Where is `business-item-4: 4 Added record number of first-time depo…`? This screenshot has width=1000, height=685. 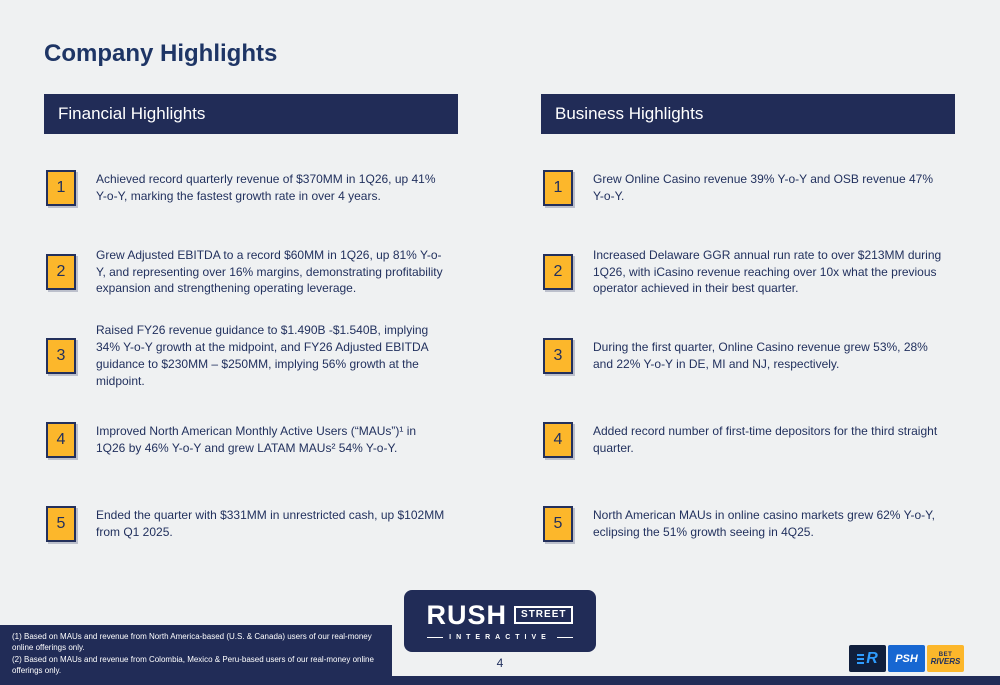
business-item-4: 4 Added record number of first-time depo… is located at coordinates (748, 440).